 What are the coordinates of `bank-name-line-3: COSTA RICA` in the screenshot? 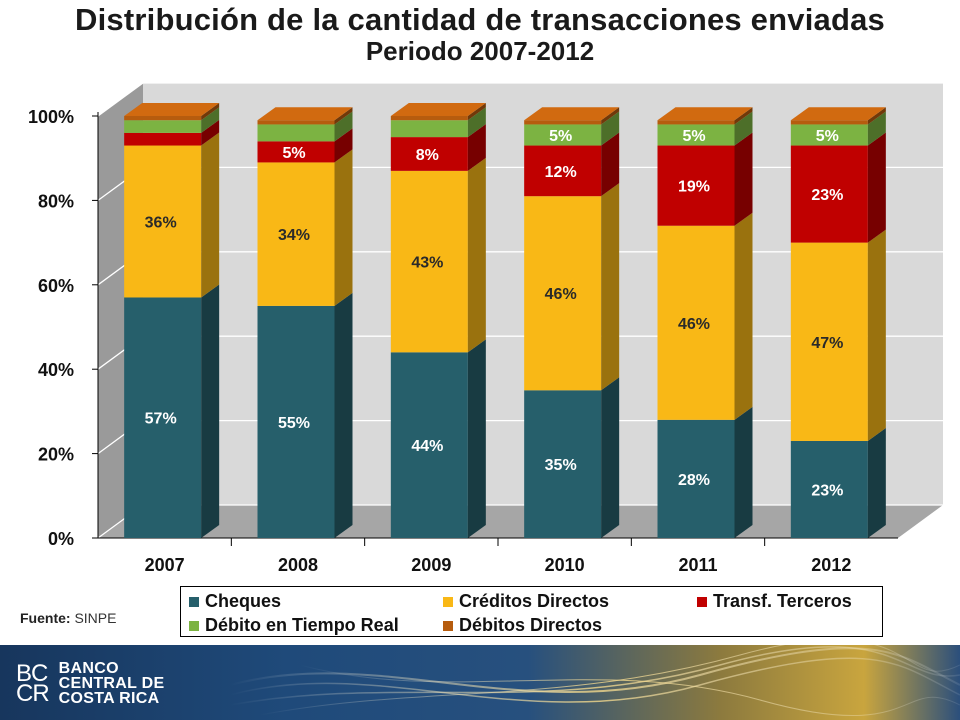 It's located at (109, 698).